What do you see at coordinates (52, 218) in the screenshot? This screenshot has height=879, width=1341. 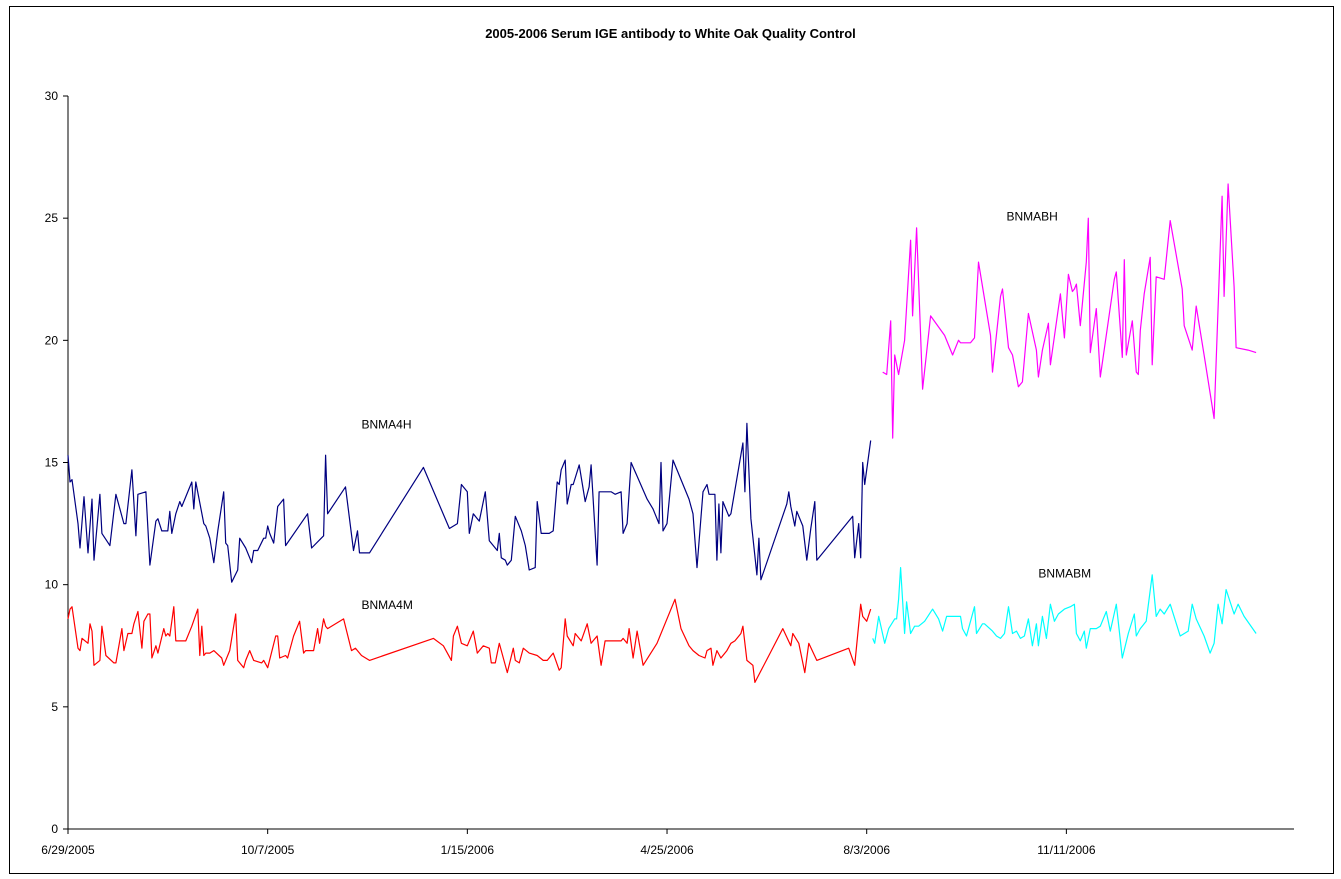 I see `y-tick-label: 25` at bounding box center [52, 218].